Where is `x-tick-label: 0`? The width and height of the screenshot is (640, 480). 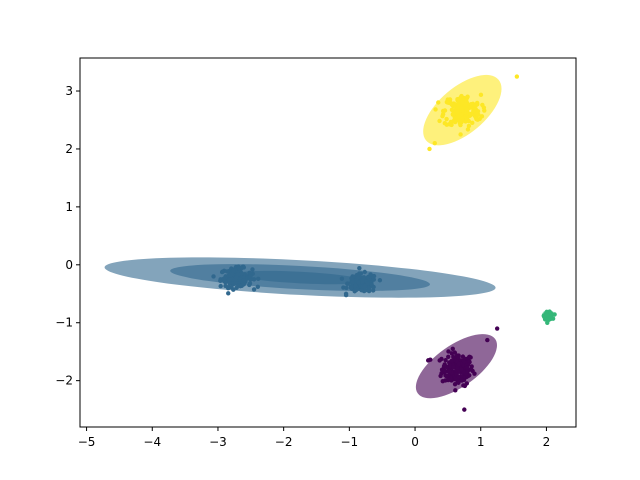
x-tick-label: 0 is located at coordinates (415, 442).